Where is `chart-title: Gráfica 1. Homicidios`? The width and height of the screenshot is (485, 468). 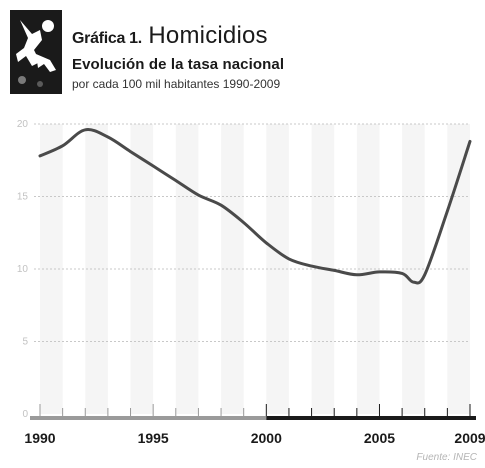
chart-title: Gráfica 1. Homicidios is located at coordinates (170, 36).